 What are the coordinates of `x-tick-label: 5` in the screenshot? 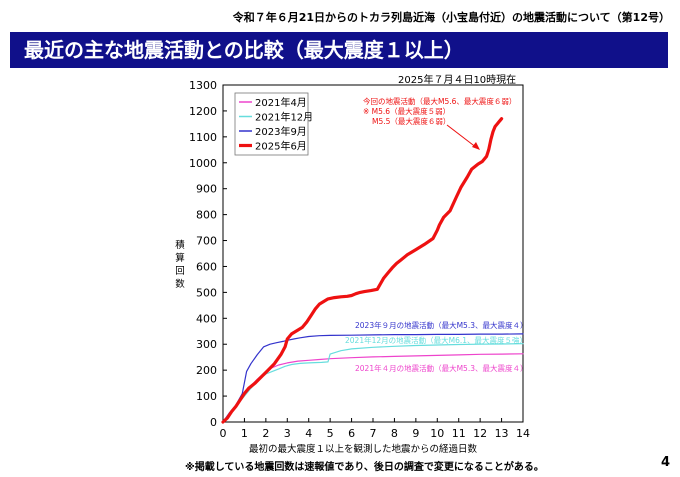 It's located at (330, 433).